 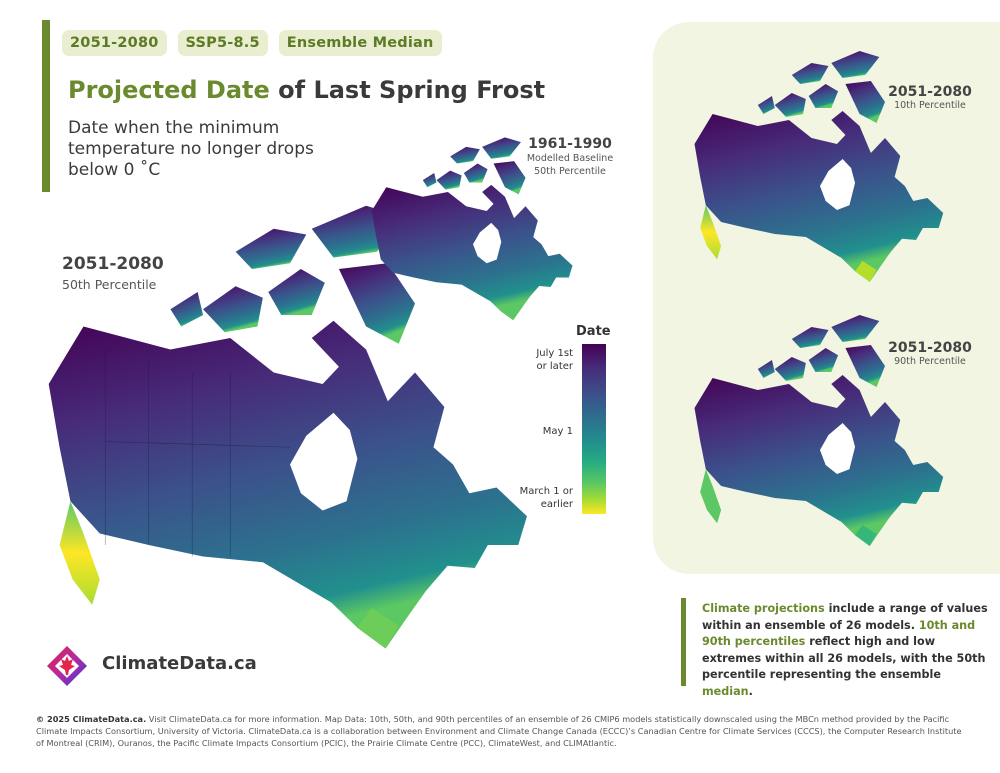 I want to click on title-highlight: Projected Date, so click(x=169, y=90).